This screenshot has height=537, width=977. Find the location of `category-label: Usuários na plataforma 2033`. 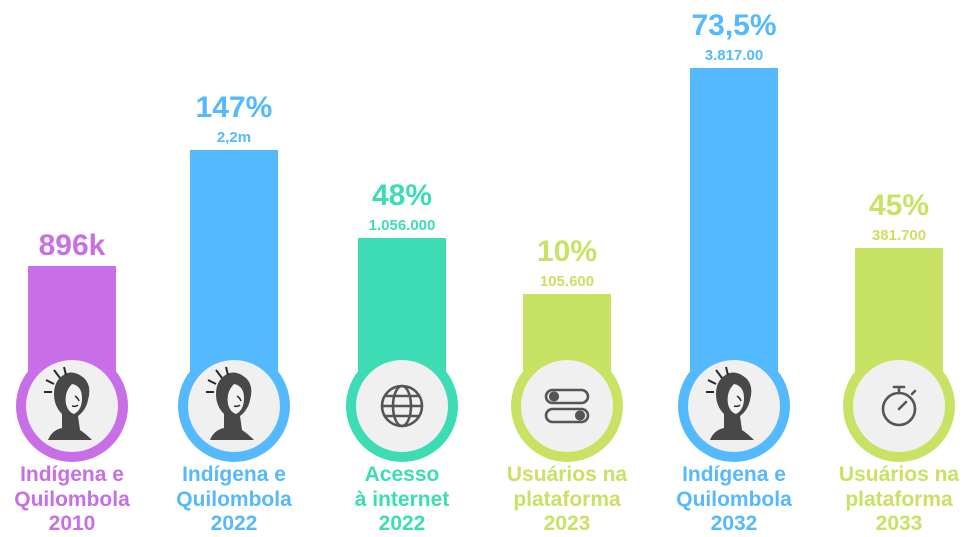

category-label: Usuários na plataforma 2033 is located at coordinates (888, 500).